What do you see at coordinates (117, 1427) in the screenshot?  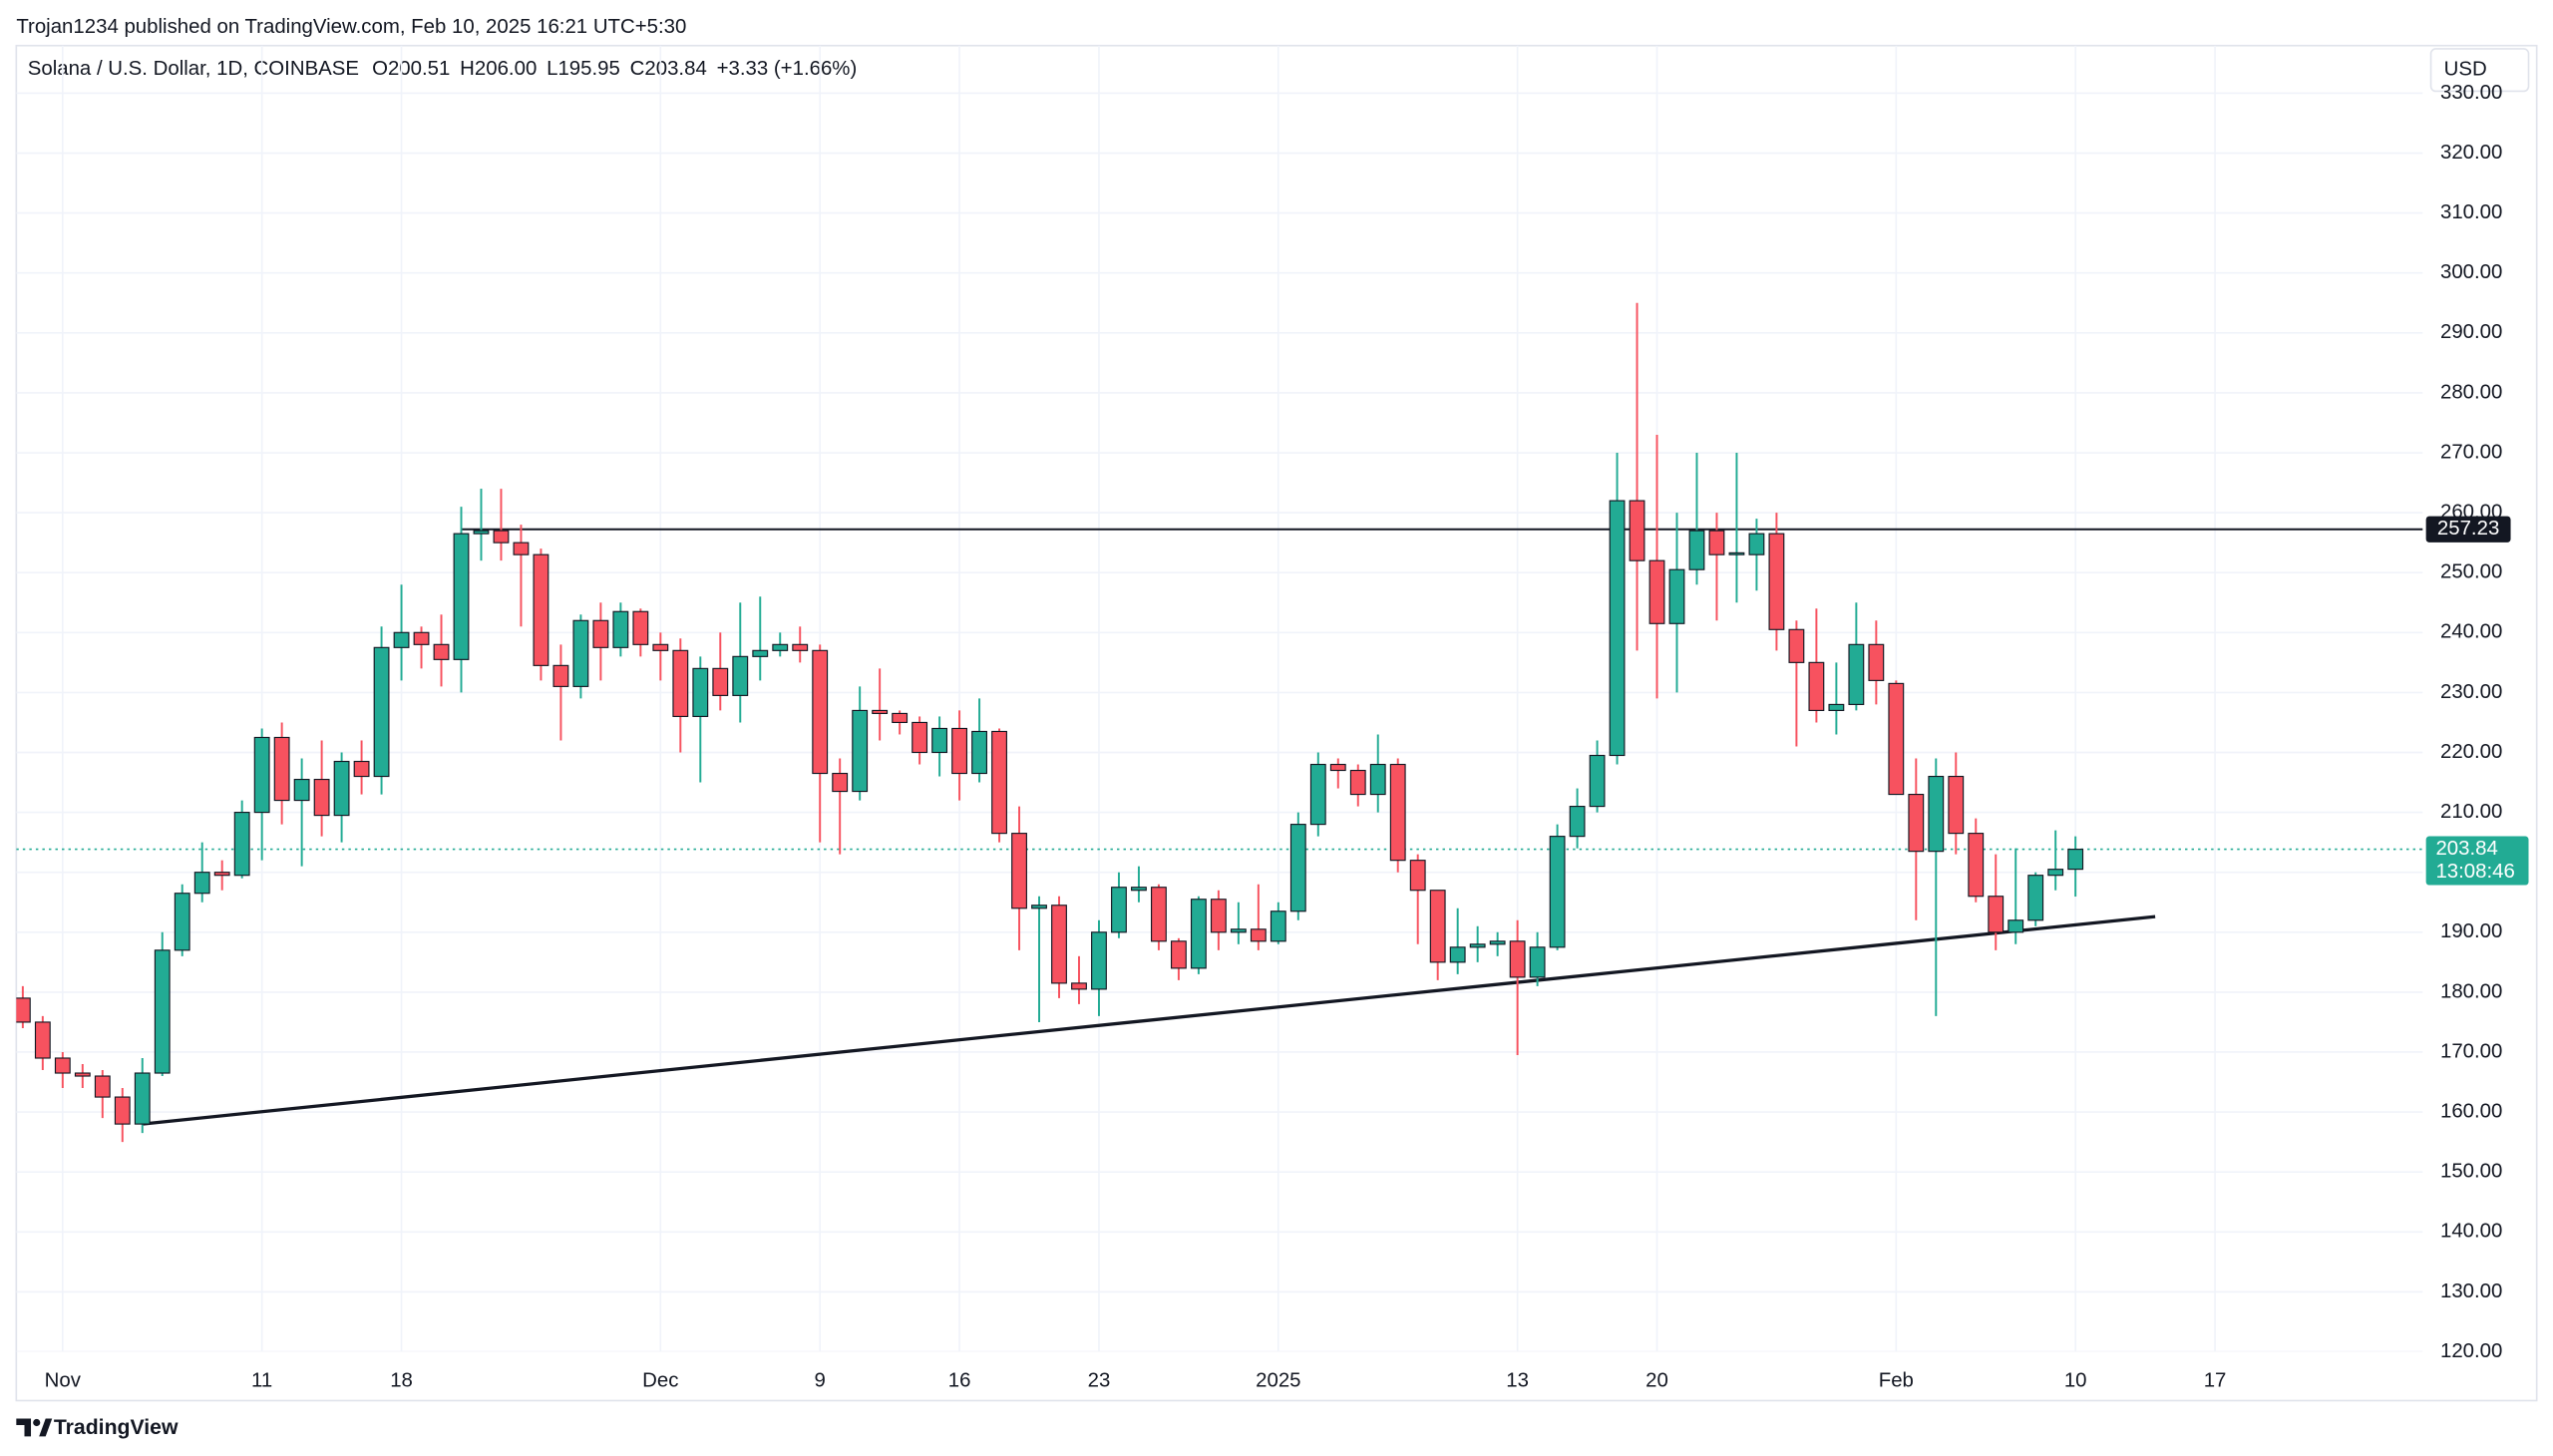 I see `brand: TradingView` at bounding box center [117, 1427].